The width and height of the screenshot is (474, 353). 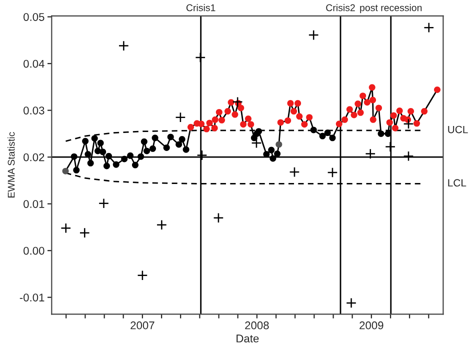 I want to click on y-tick-label: 0.01, so click(x=34, y=204).